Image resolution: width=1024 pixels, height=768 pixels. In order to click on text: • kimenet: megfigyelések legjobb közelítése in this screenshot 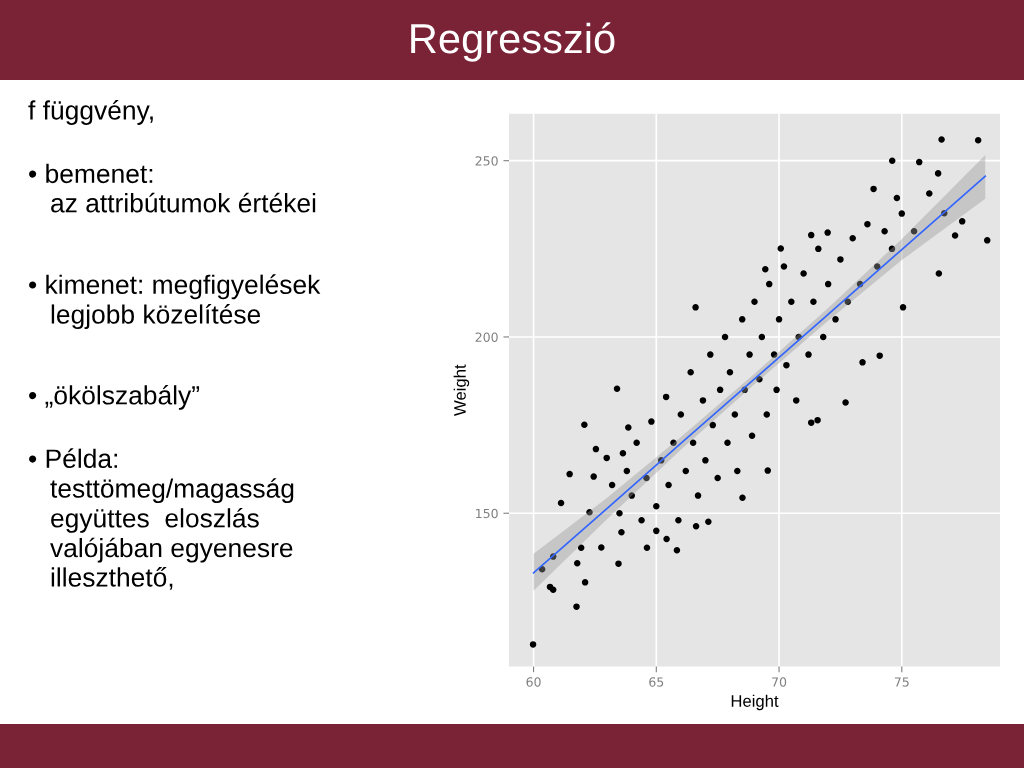, I will do `click(175, 302)`.